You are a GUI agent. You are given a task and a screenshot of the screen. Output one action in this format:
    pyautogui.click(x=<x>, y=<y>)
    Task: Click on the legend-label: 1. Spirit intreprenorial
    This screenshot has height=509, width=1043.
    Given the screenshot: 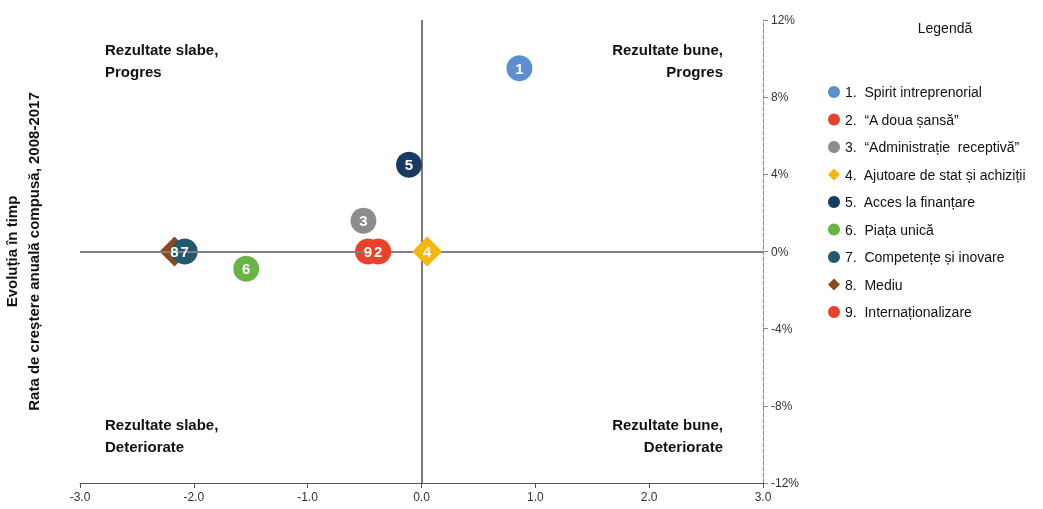 What is the action you would take?
    pyautogui.click(x=913, y=92)
    